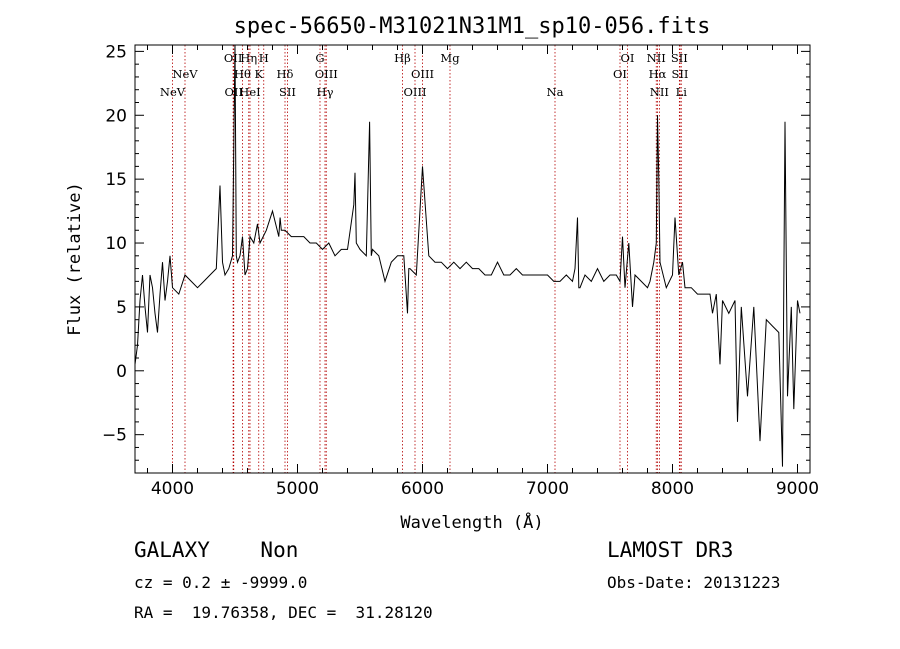 This screenshot has width=900, height=649. Describe the element at coordinates (472, 26) in the screenshot. I see `chart-title: spec-56650-M31021N31M1_sp10-056.fits` at that location.